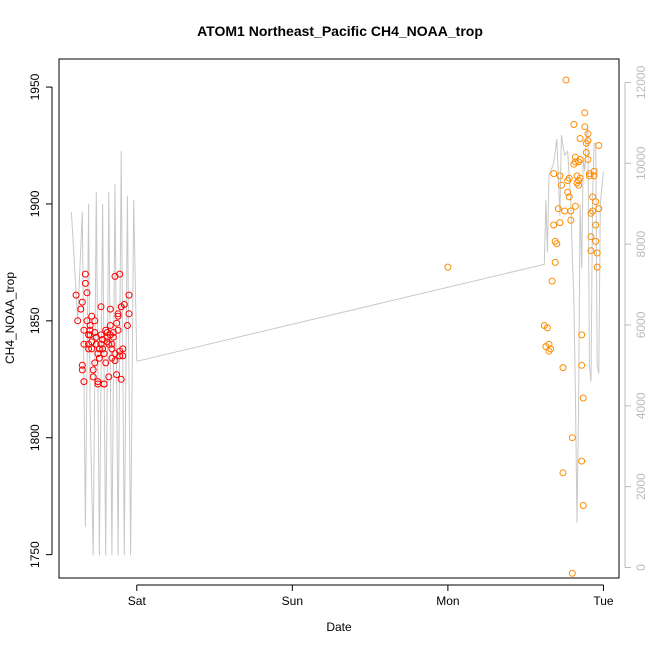 The image size is (650, 650). Describe the element at coordinates (137, 601) in the screenshot. I see `x-tick-label: Sat` at that location.